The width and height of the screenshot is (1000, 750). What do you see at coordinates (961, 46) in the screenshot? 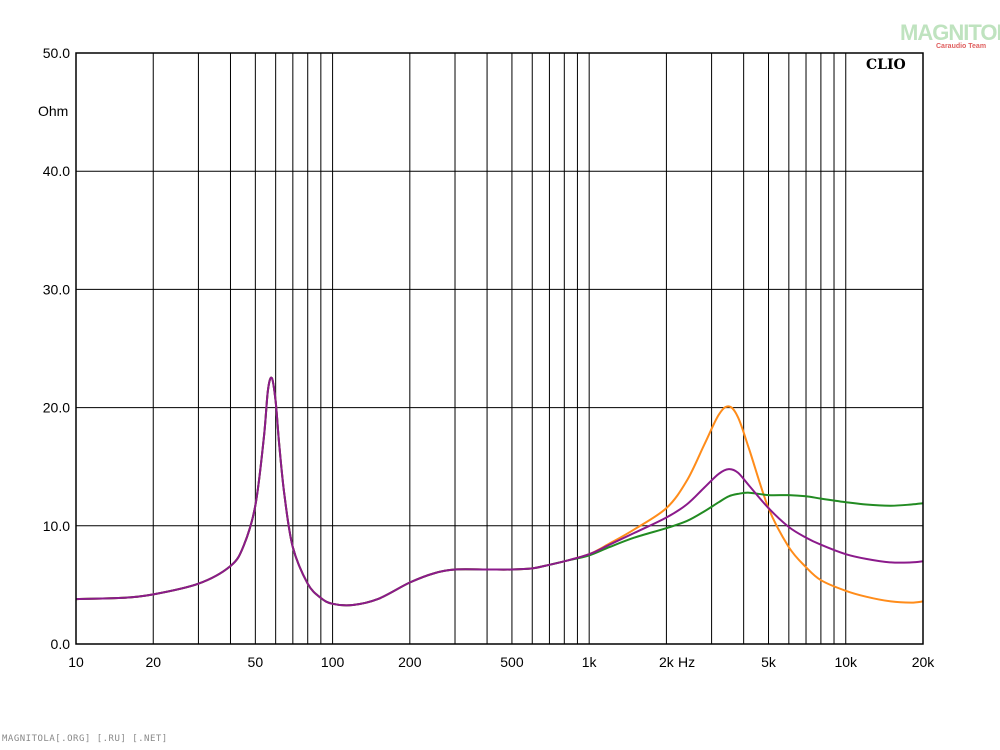
I see `watermark-sub: Caraudio Team` at bounding box center [961, 46].